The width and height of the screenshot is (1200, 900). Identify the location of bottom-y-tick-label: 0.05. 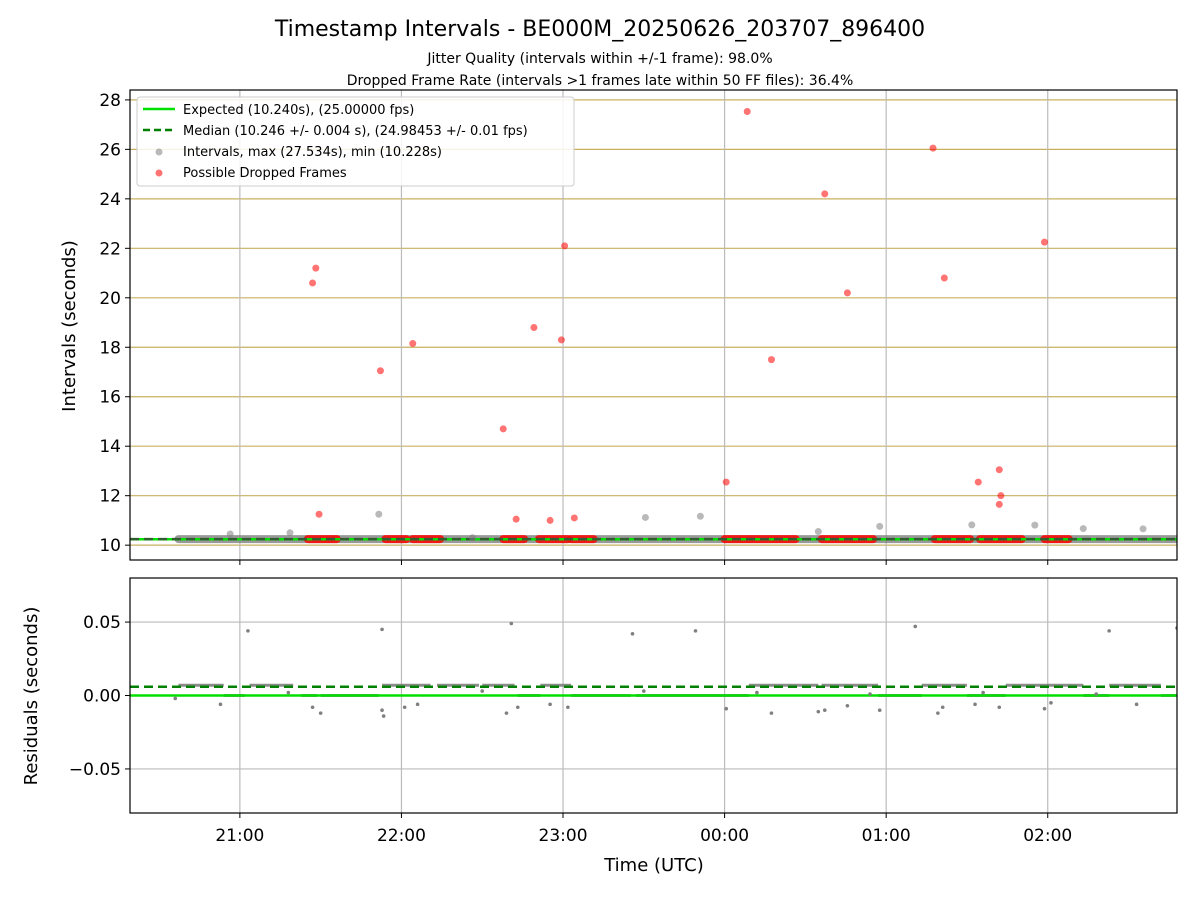
(102, 623).